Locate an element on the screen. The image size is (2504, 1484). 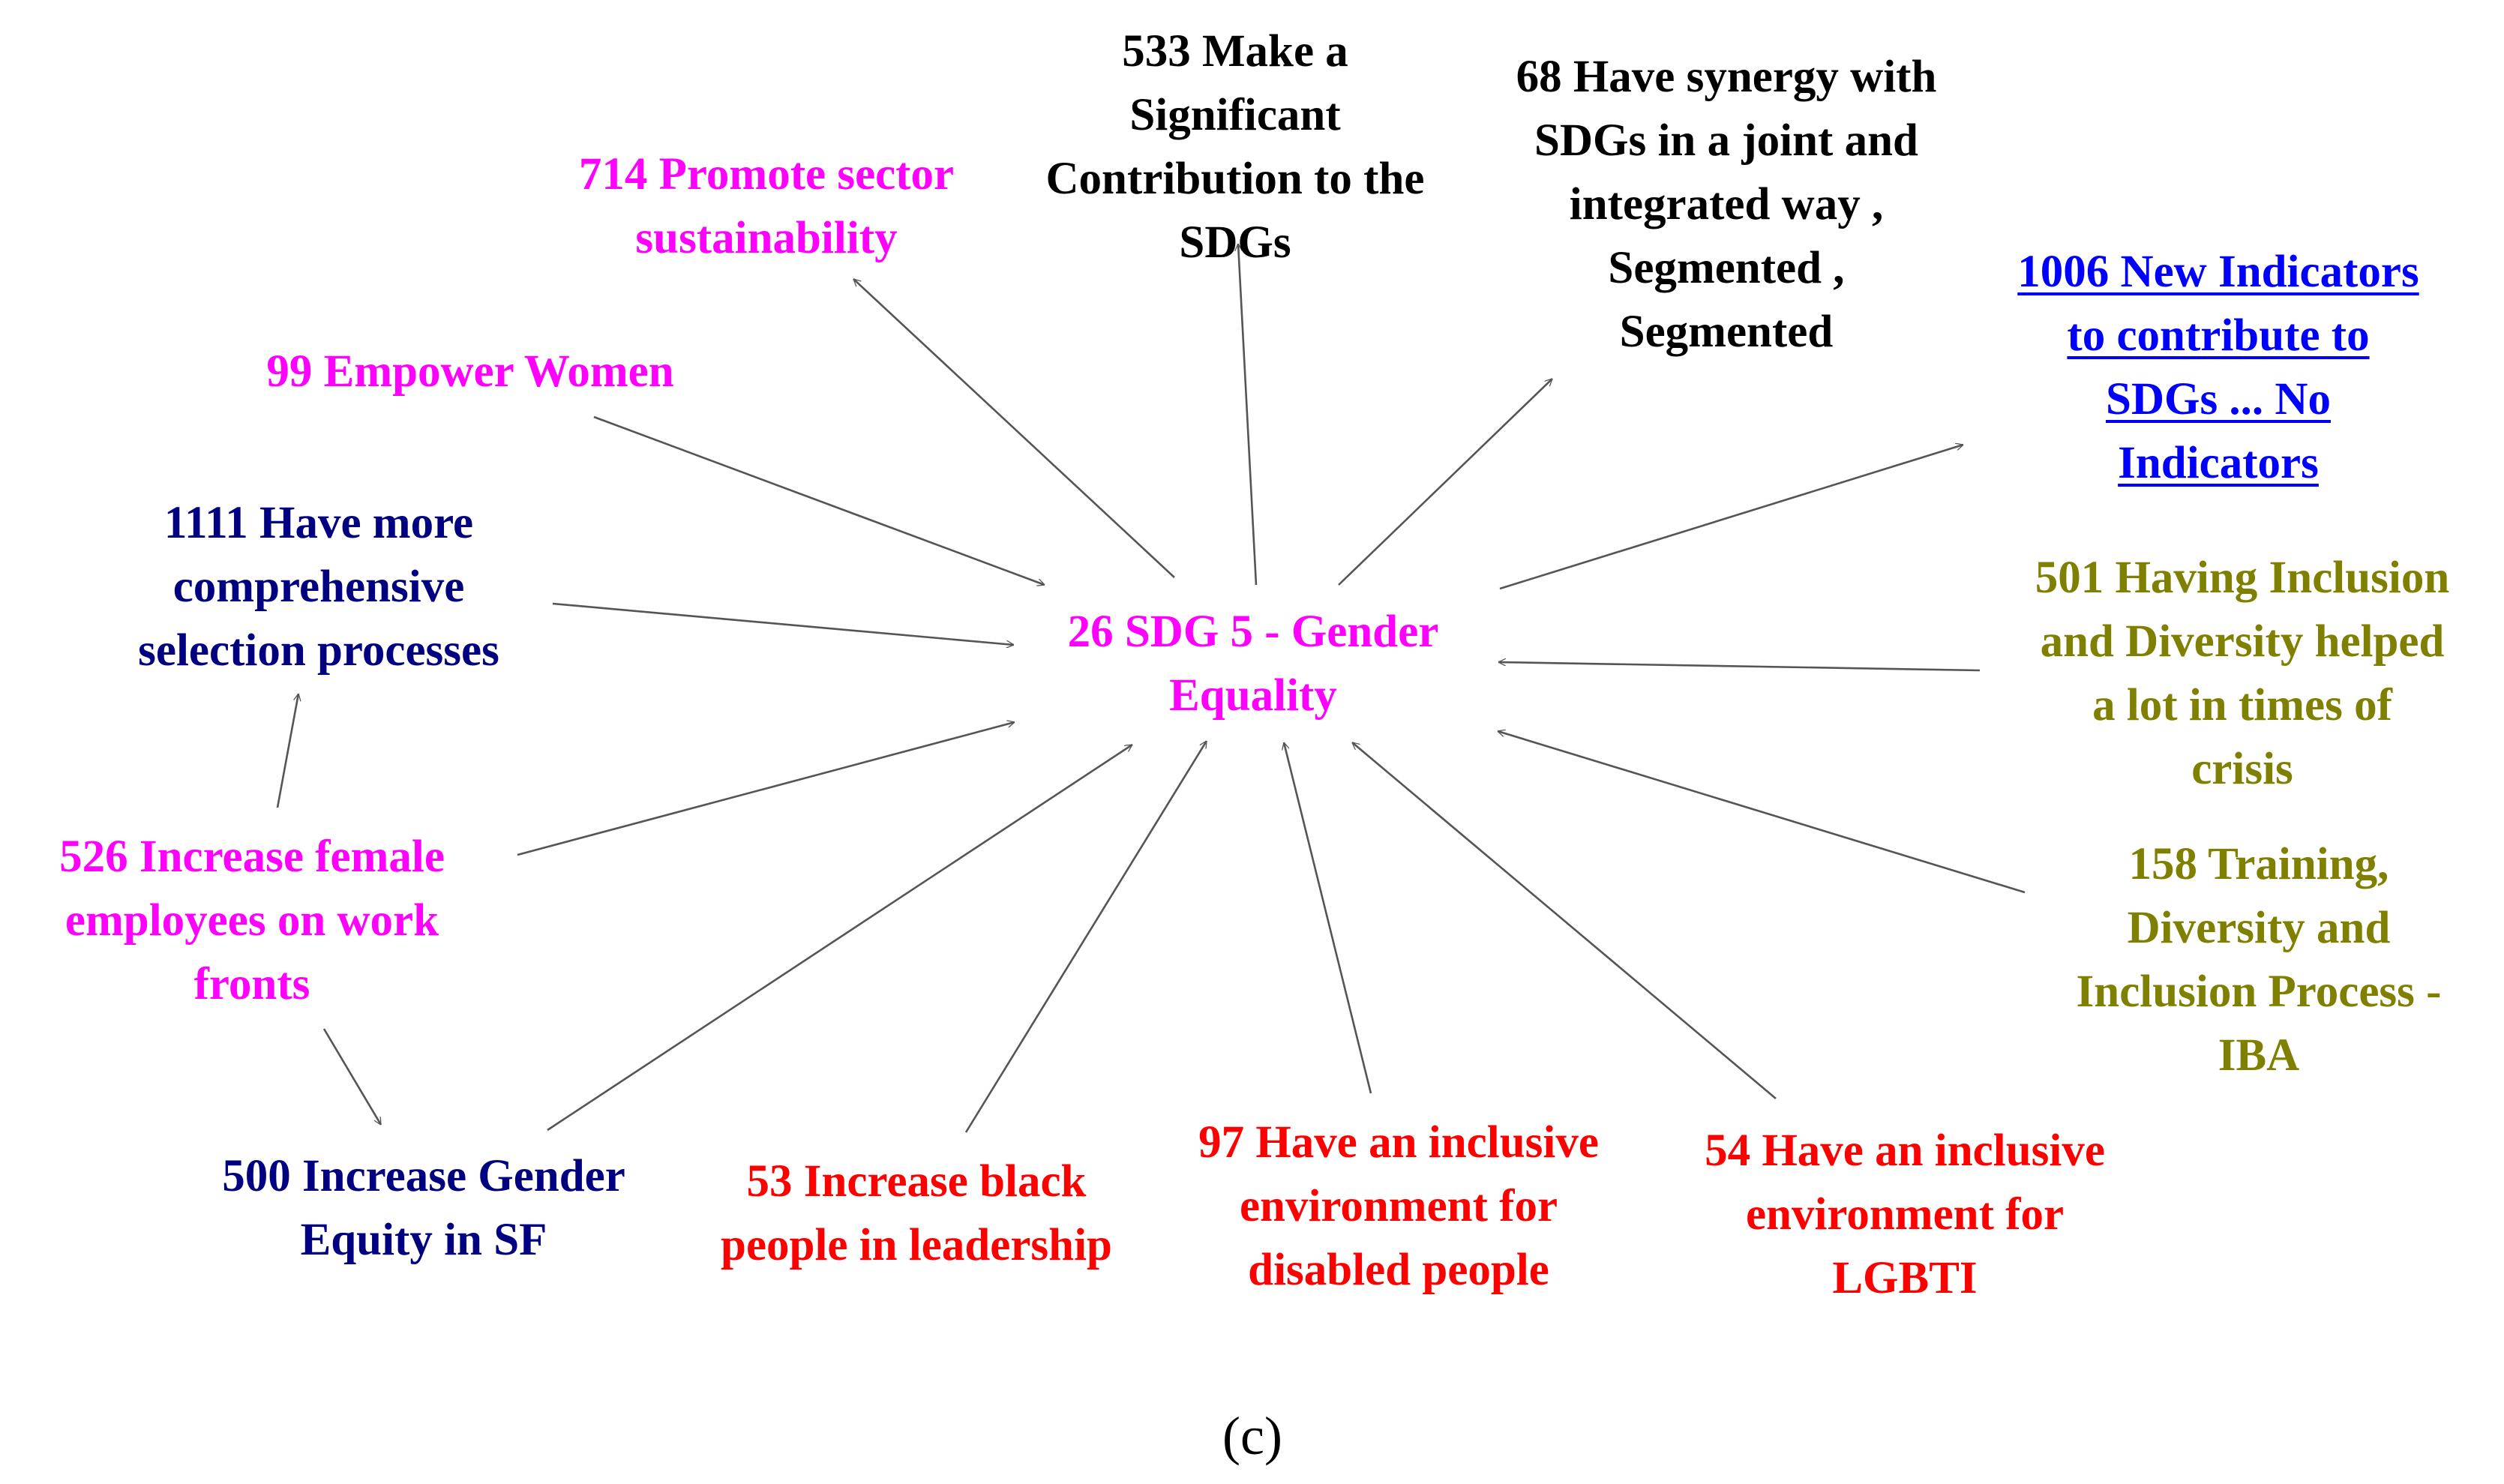
node-54: 54 Have an inclusive environment for LGBTI is located at coordinates (1904, 1214).